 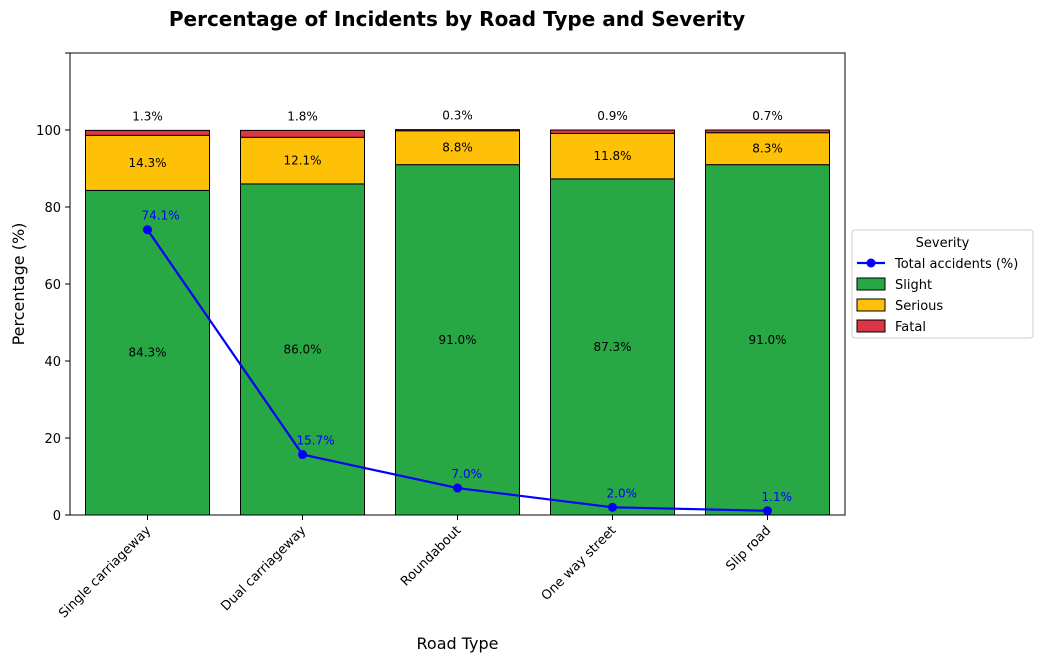 What do you see at coordinates (105, 572) in the screenshot?
I see `x-tick-label: Single carriageway` at bounding box center [105, 572].